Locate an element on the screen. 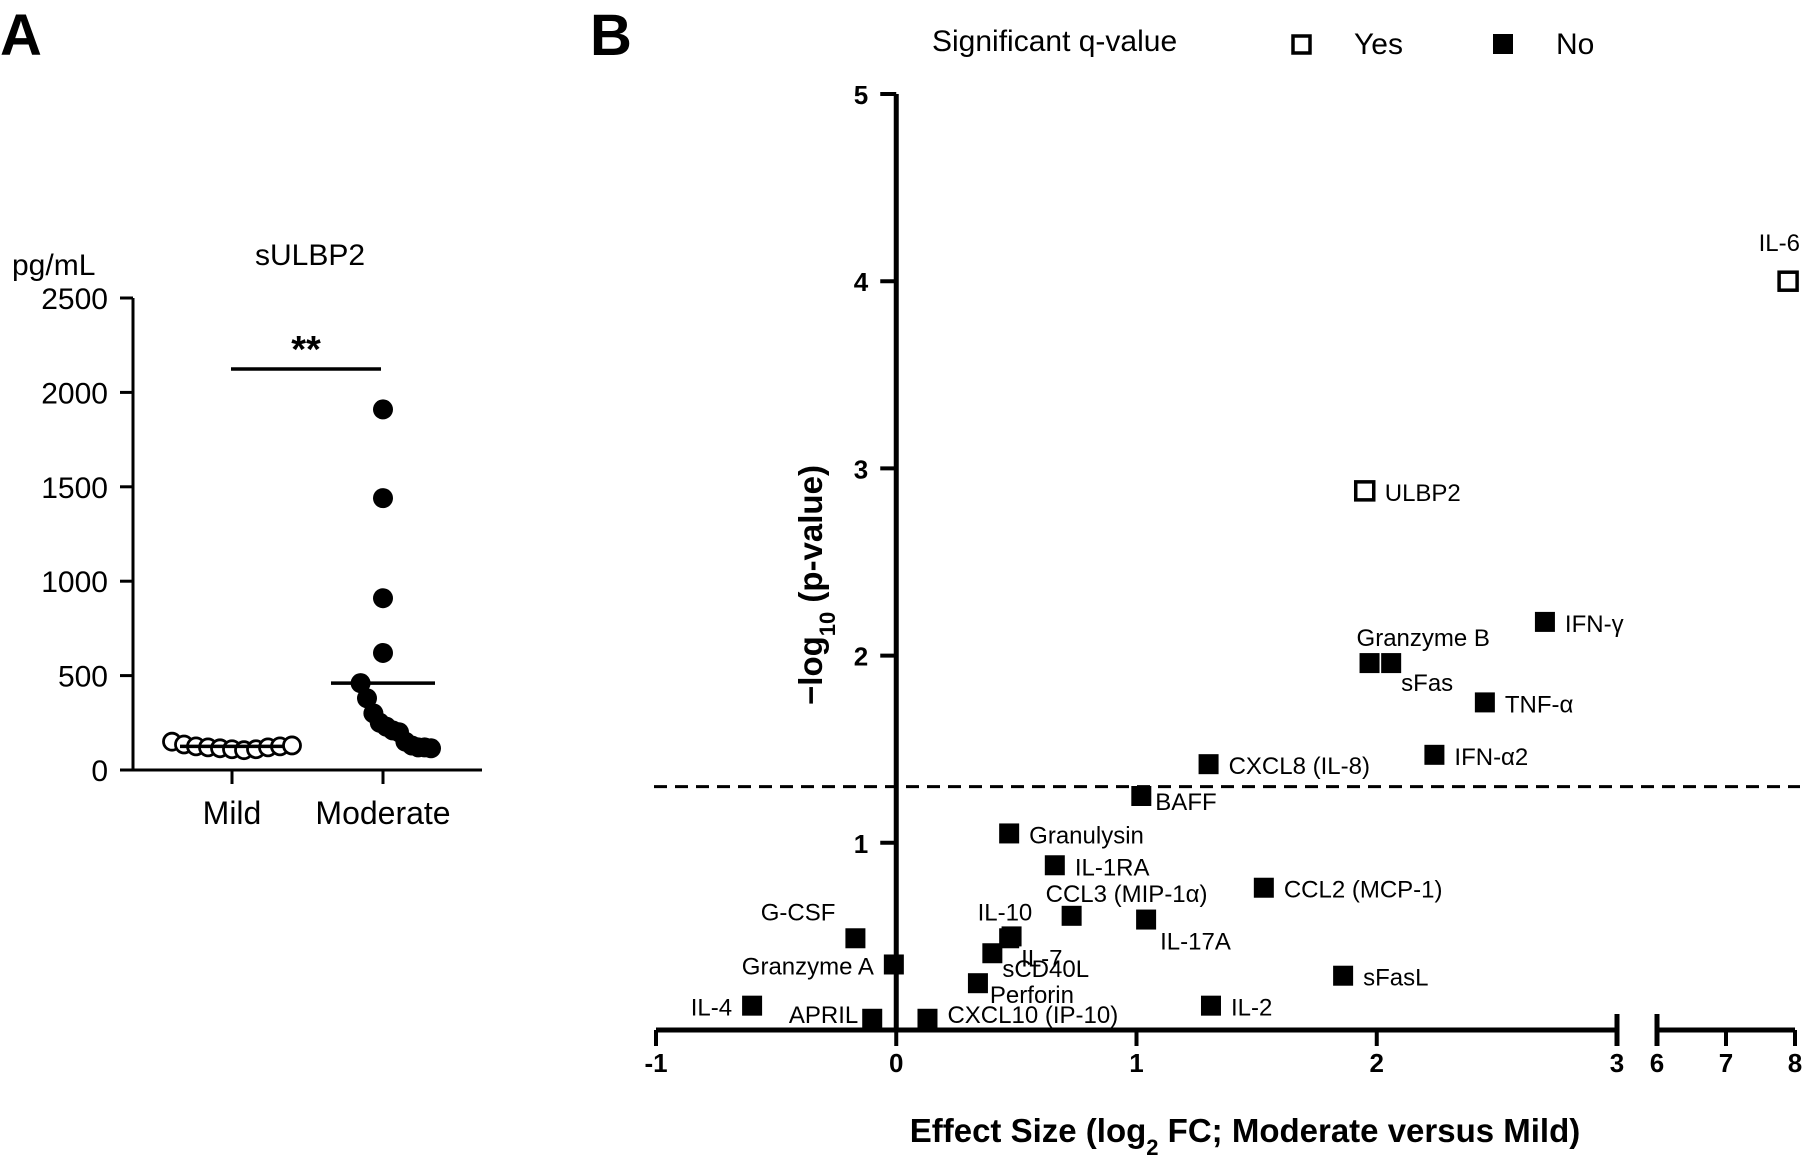 Image resolution: width=1808 pixels, height=1158 pixels. x-tick-label: Moderate is located at coordinates (382, 813).